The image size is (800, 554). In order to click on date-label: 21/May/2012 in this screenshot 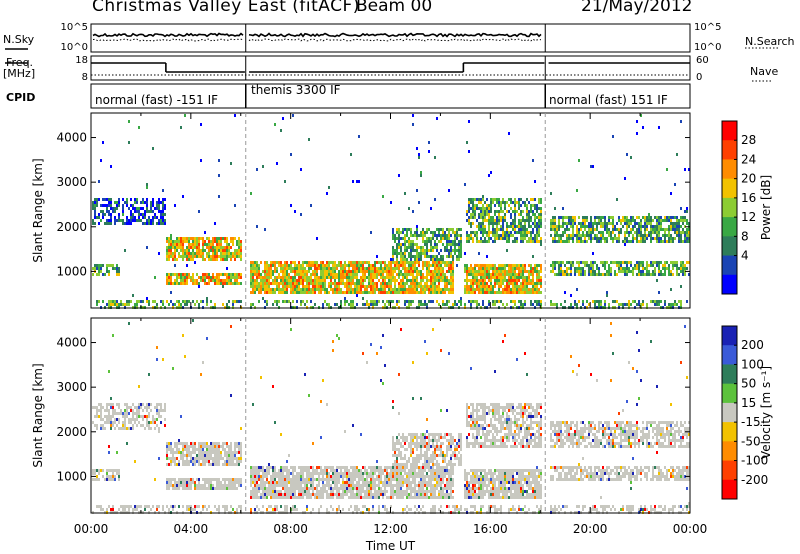, I will do `click(637, 8)`.